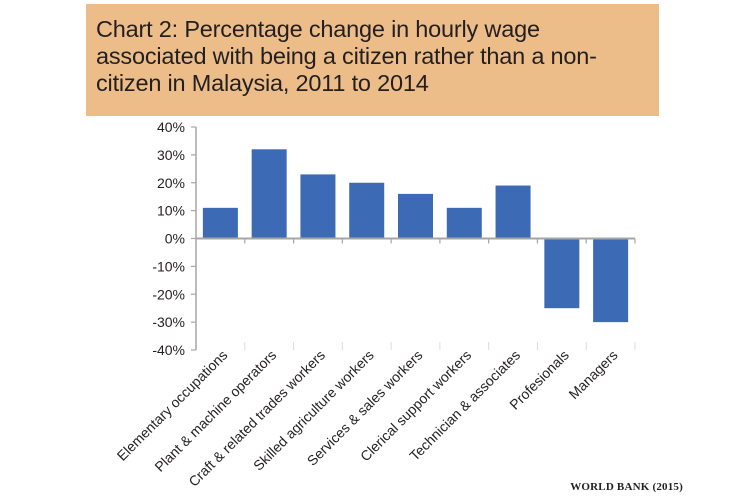 Image resolution: width=747 pixels, height=498 pixels. I want to click on y-tick-label: -40%, so click(168, 350).